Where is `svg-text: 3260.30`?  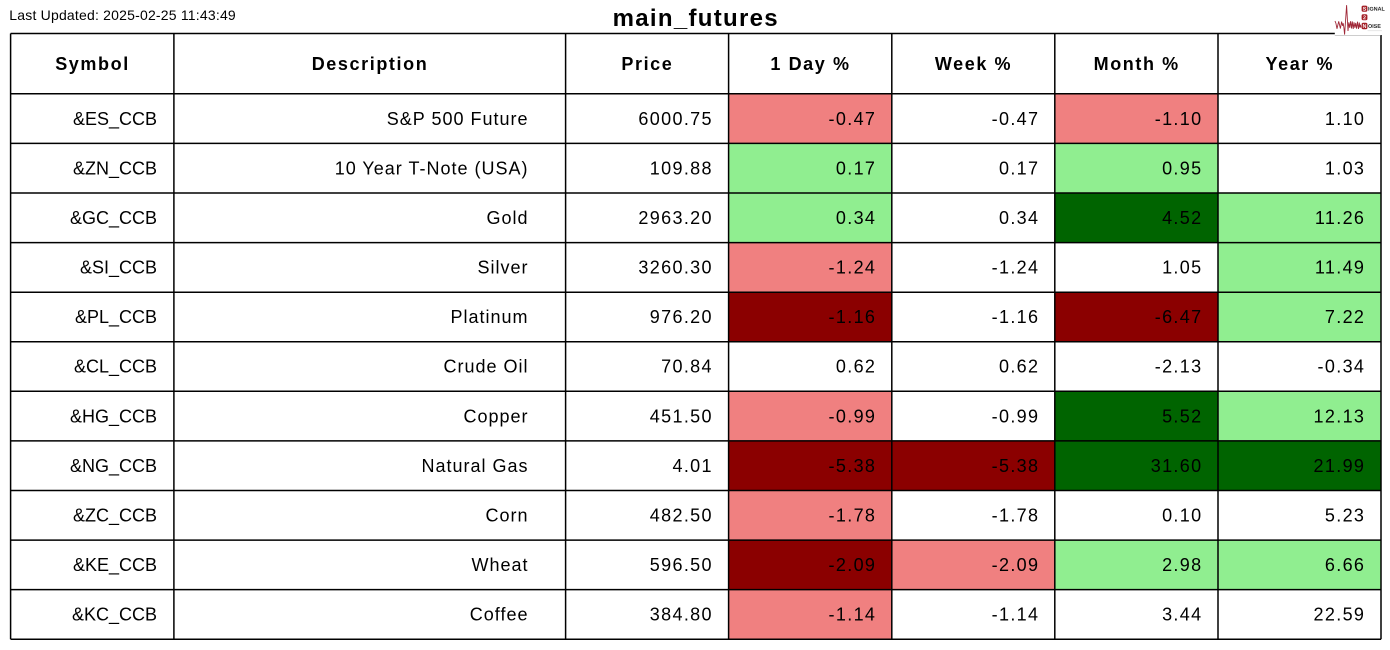
svg-text: 3260.30 is located at coordinates (675, 268).